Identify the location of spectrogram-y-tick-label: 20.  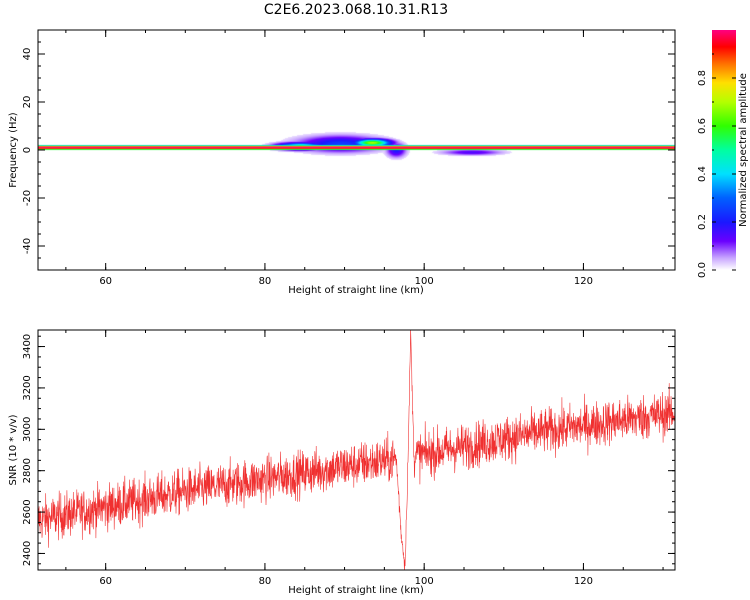
(27, 102).